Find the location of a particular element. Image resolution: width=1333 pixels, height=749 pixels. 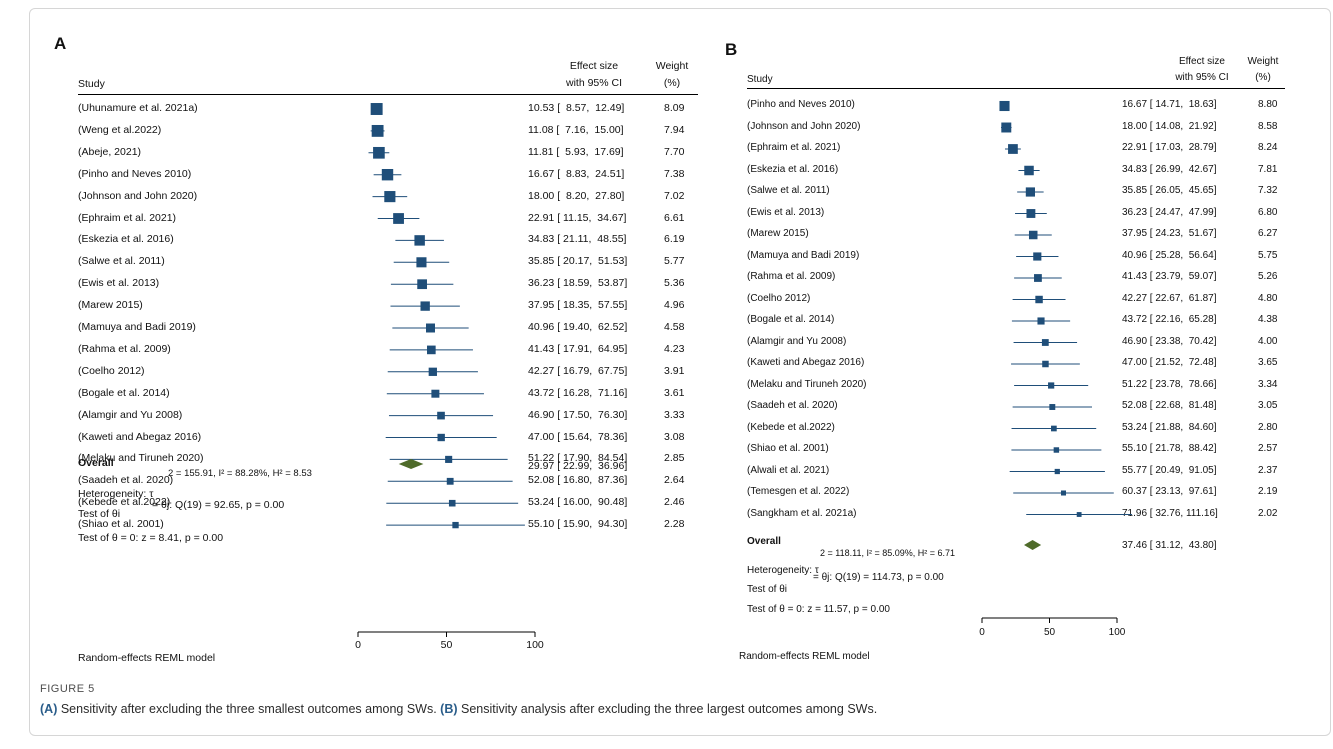

effect-size-ci: 40.96 [ 19.40, 62.52] is located at coordinates (578, 327).